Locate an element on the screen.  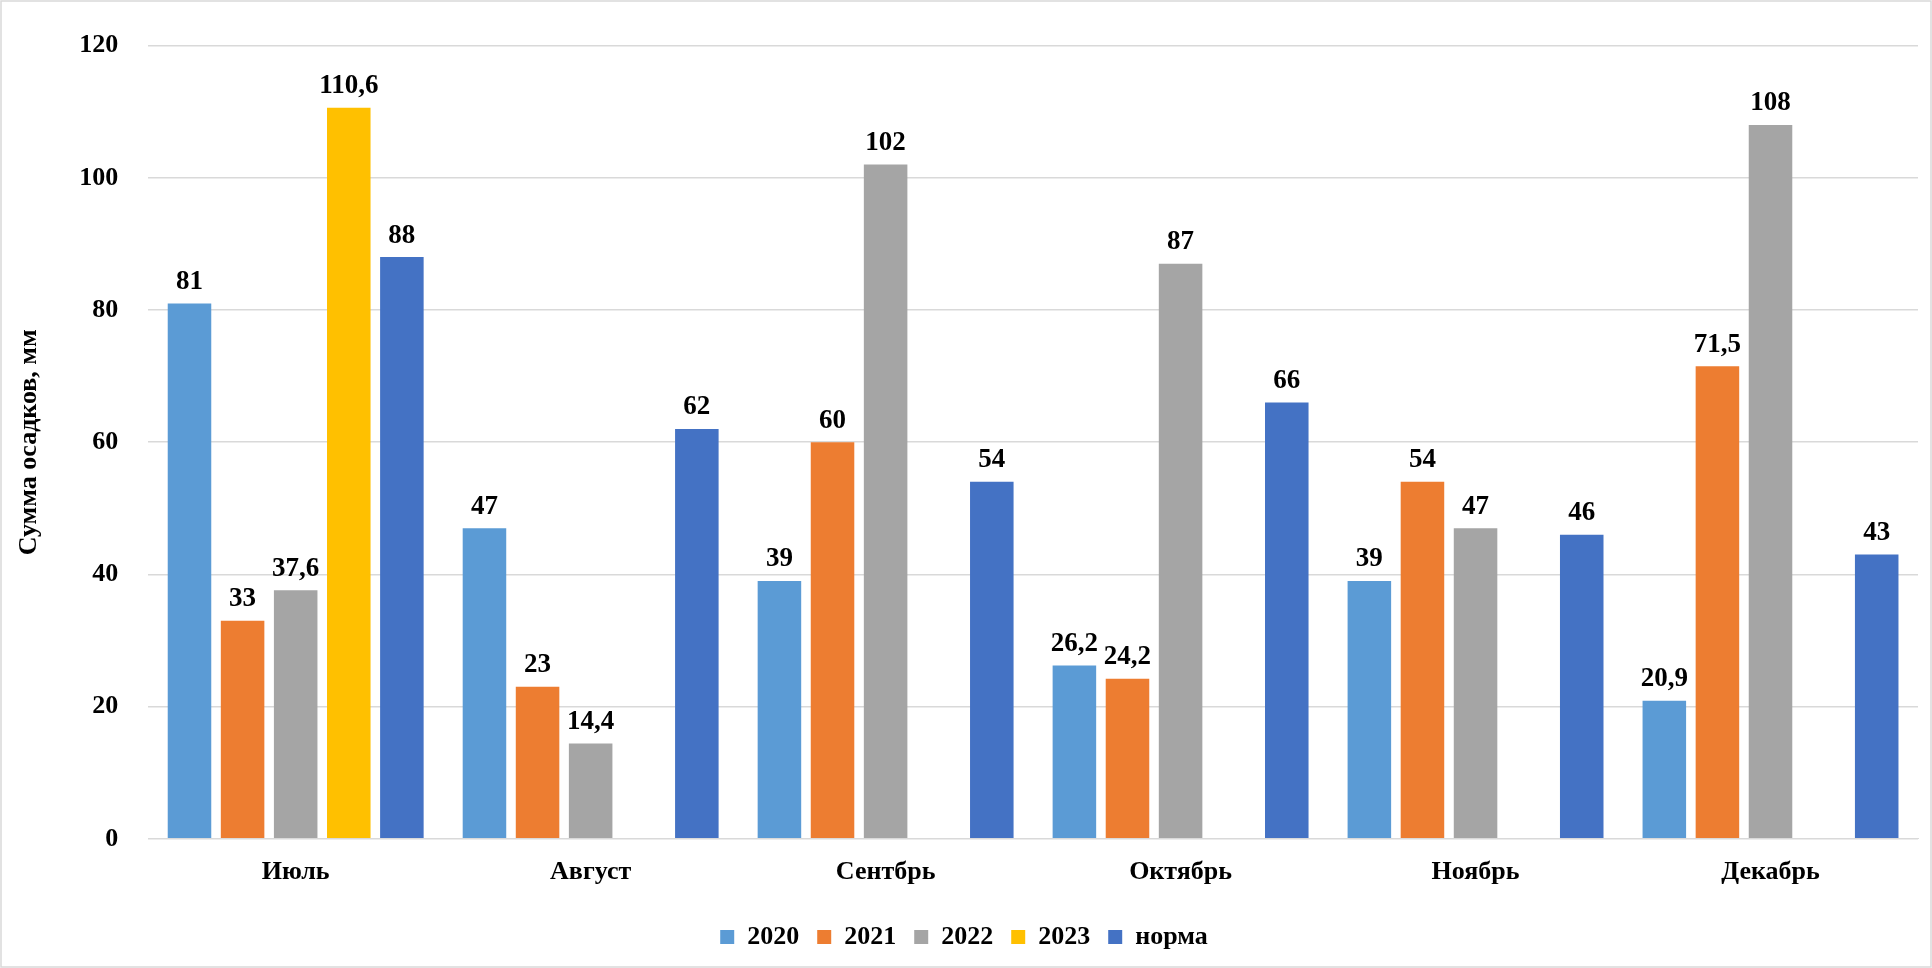
x-tick-label: Октябрь is located at coordinates (1181, 871).